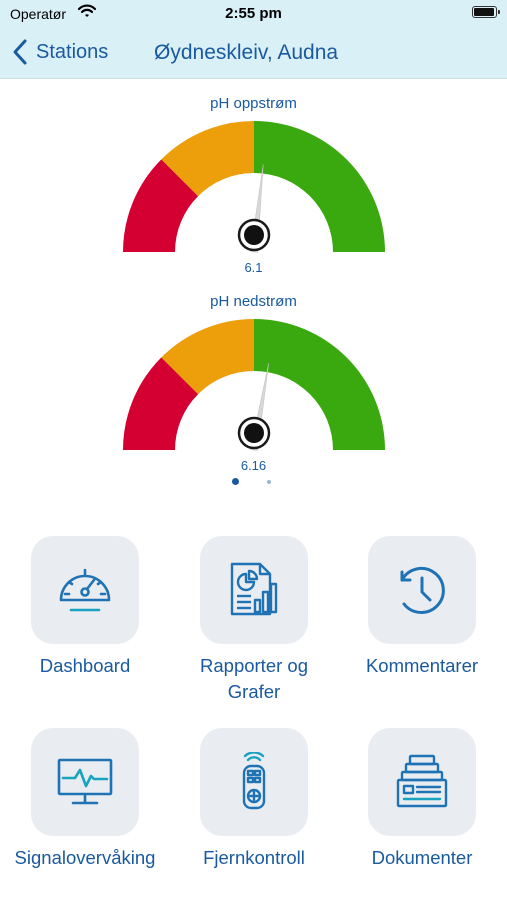 The image size is (507, 900). I want to click on gauge-value: 6.16, so click(253, 465).